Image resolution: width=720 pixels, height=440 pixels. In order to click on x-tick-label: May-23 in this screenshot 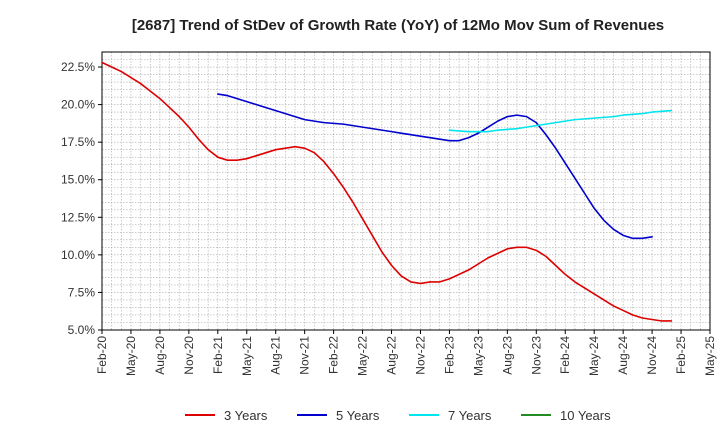, I will do `click(478, 356)`.